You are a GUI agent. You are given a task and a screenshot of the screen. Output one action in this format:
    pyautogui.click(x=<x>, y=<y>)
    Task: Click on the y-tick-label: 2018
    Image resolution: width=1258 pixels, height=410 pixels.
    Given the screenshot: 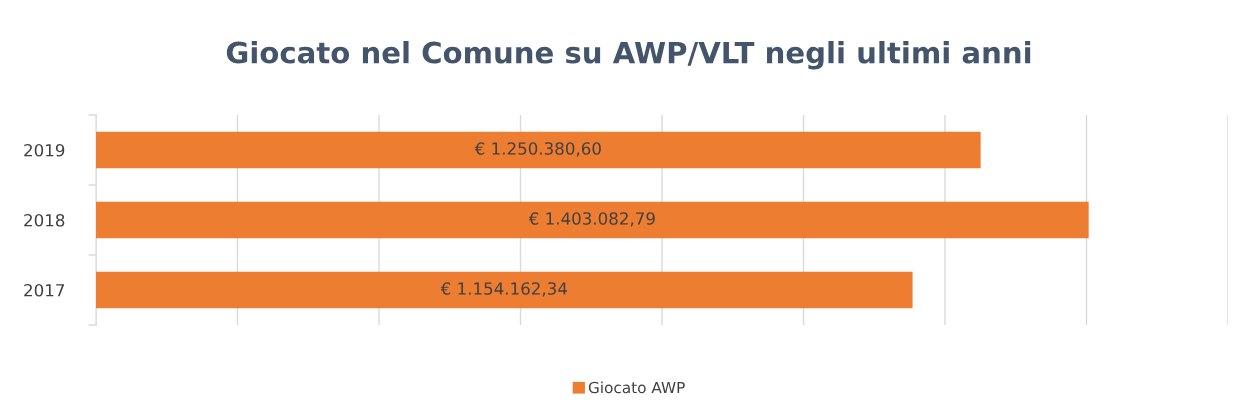 What is the action you would take?
    pyautogui.click(x=44, y=220)
    